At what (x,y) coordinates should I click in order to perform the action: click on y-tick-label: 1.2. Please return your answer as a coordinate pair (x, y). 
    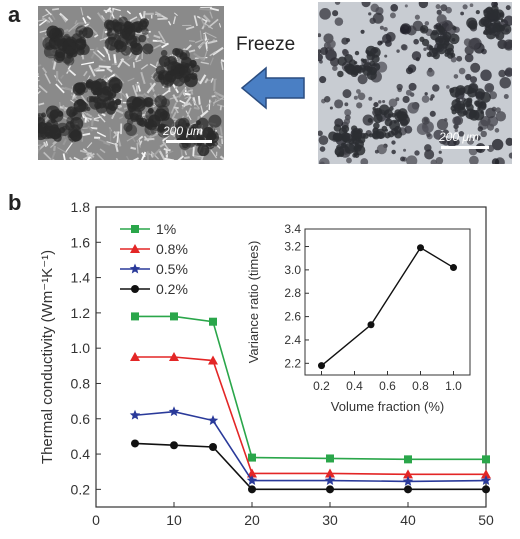
    Looking at the image, I should click on (81, 313).